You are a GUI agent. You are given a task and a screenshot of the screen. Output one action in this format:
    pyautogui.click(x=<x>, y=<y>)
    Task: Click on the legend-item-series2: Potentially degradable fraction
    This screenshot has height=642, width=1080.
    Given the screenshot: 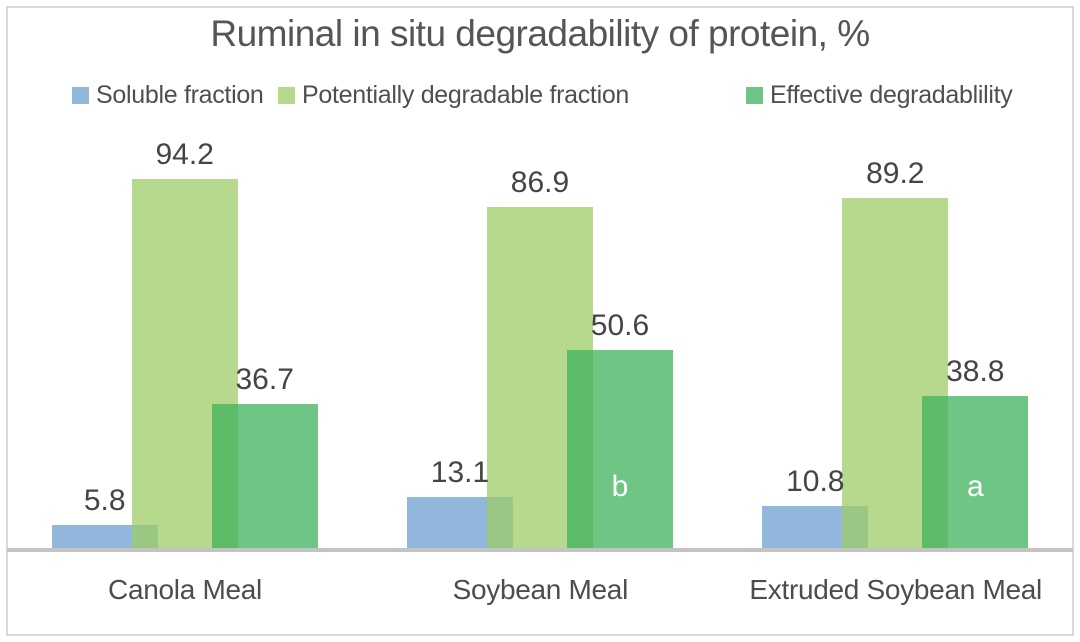 What is the action you would take?
    pyautogui.click(x=453, y=95)
    